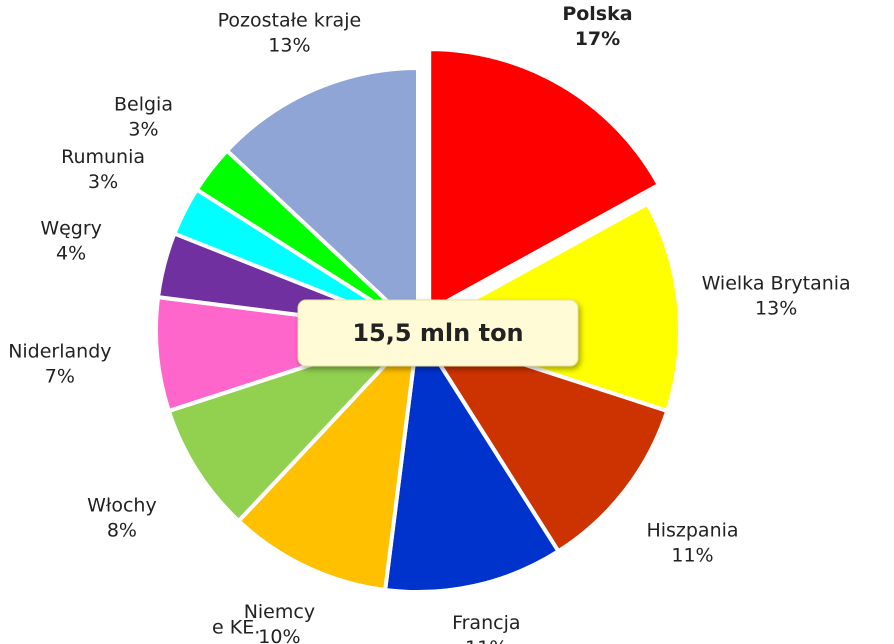 The width and height of the screenshot is (894, 644). I want to click on value-label: 17%, so click(597, 39).